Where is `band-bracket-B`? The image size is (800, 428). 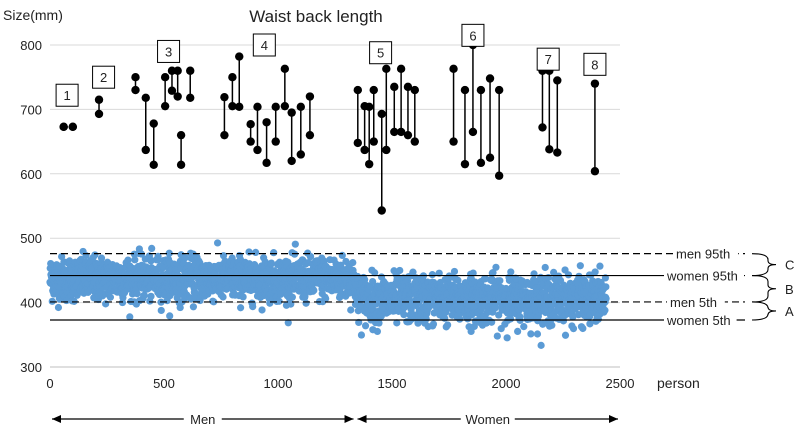
band-bracket-B is located at coordinates (764, 289).